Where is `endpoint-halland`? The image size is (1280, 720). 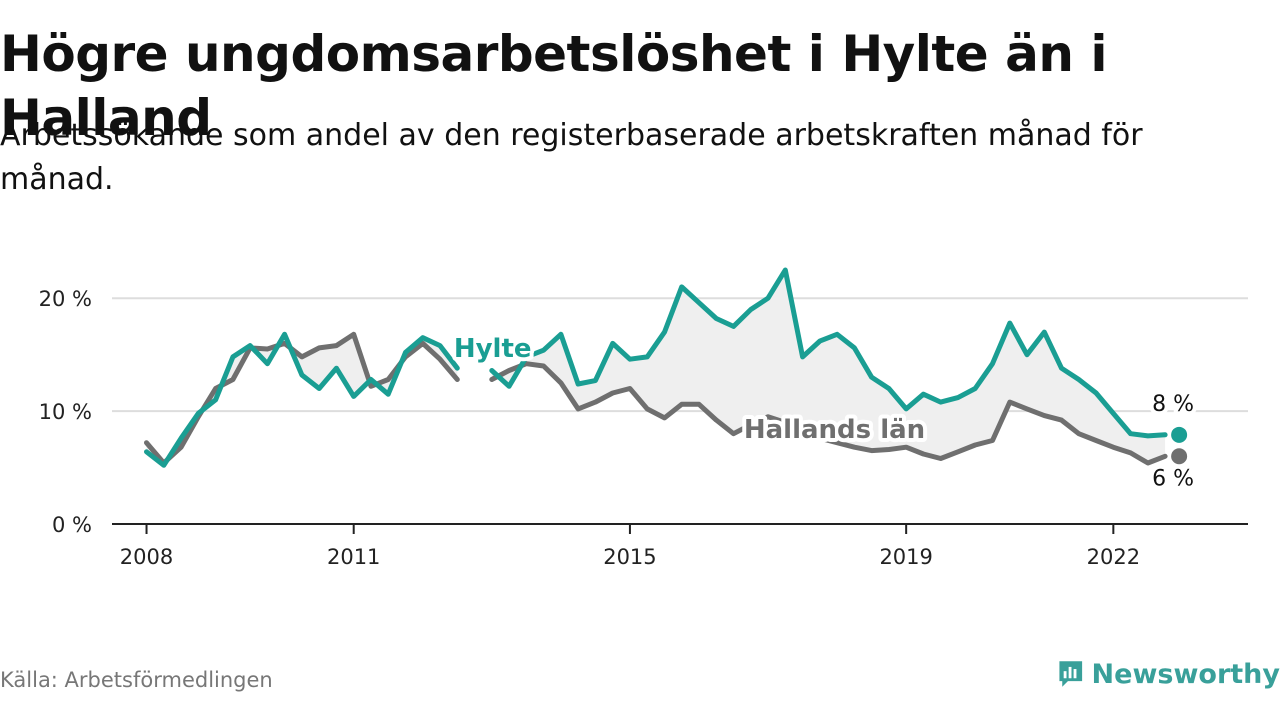 endpoint-halland is located at coordinates (1179, 456).